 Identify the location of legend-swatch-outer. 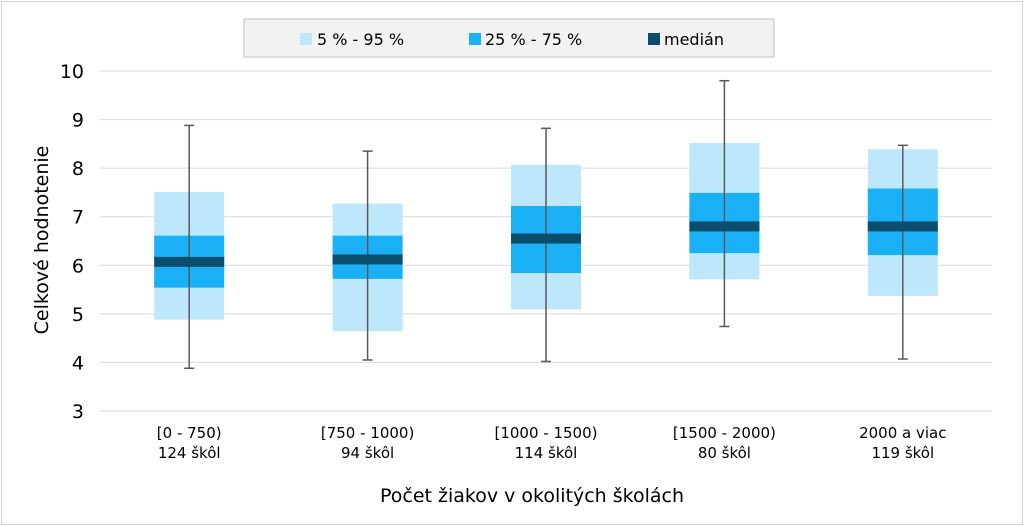
(306, 39).